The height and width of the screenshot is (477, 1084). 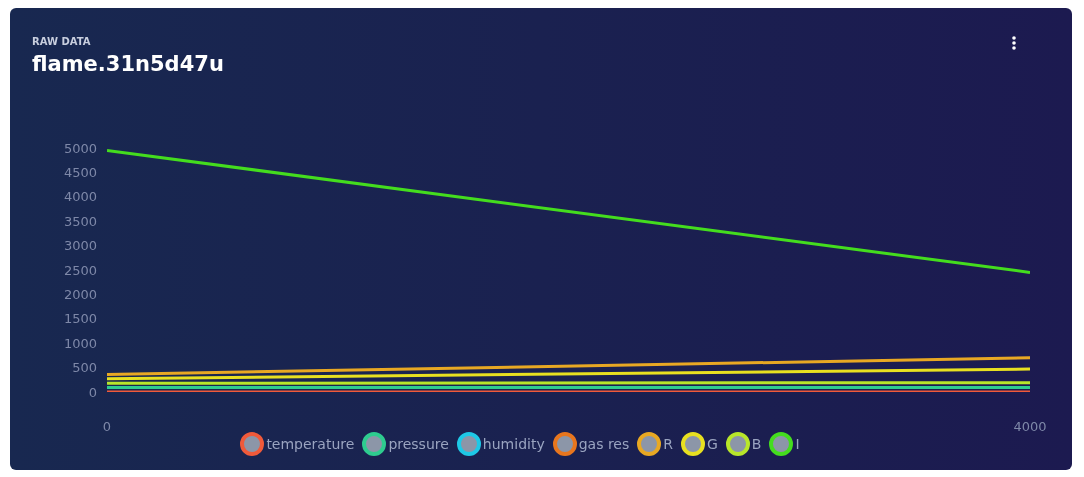 What do you see at coordinates (797, 444) in the screenshot?
I see `legend-label: I` at bounding box center [797, 444].